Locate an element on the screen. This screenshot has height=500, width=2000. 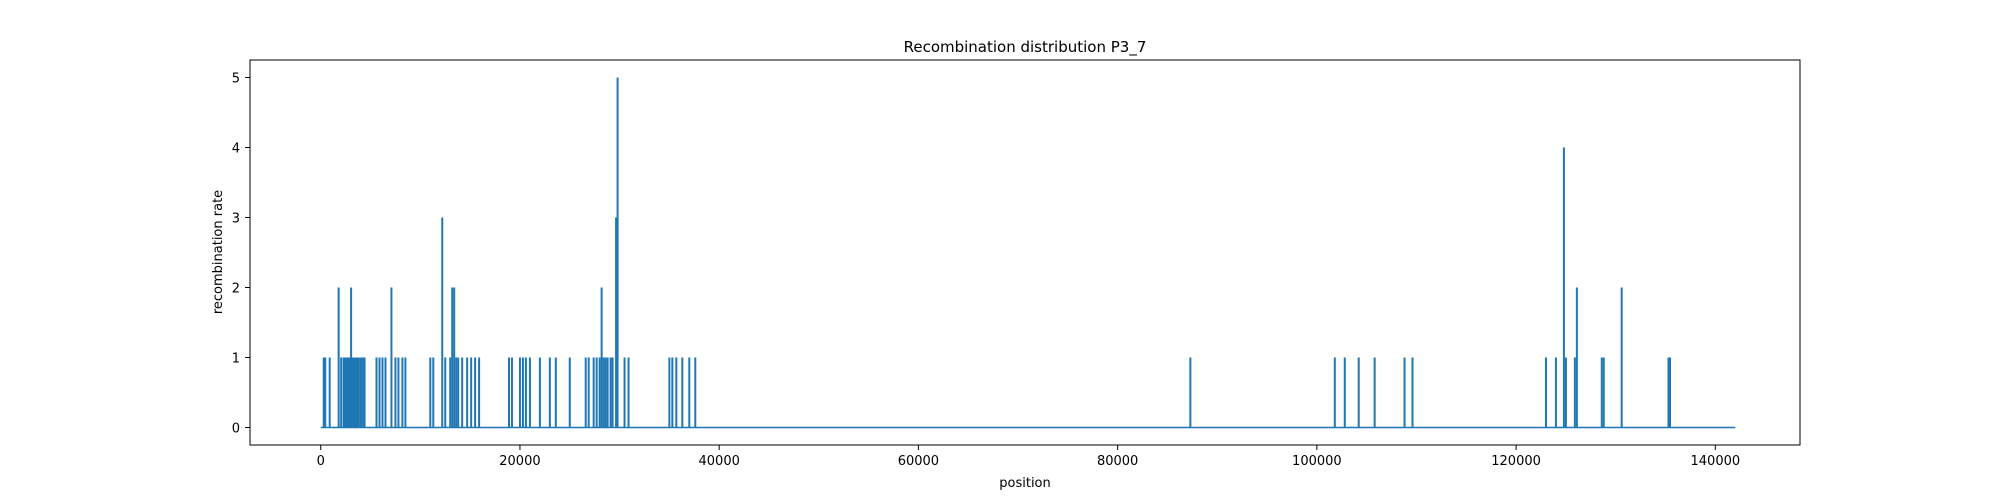
x-tick-label: 40000 is located at coordinates (719, 461).